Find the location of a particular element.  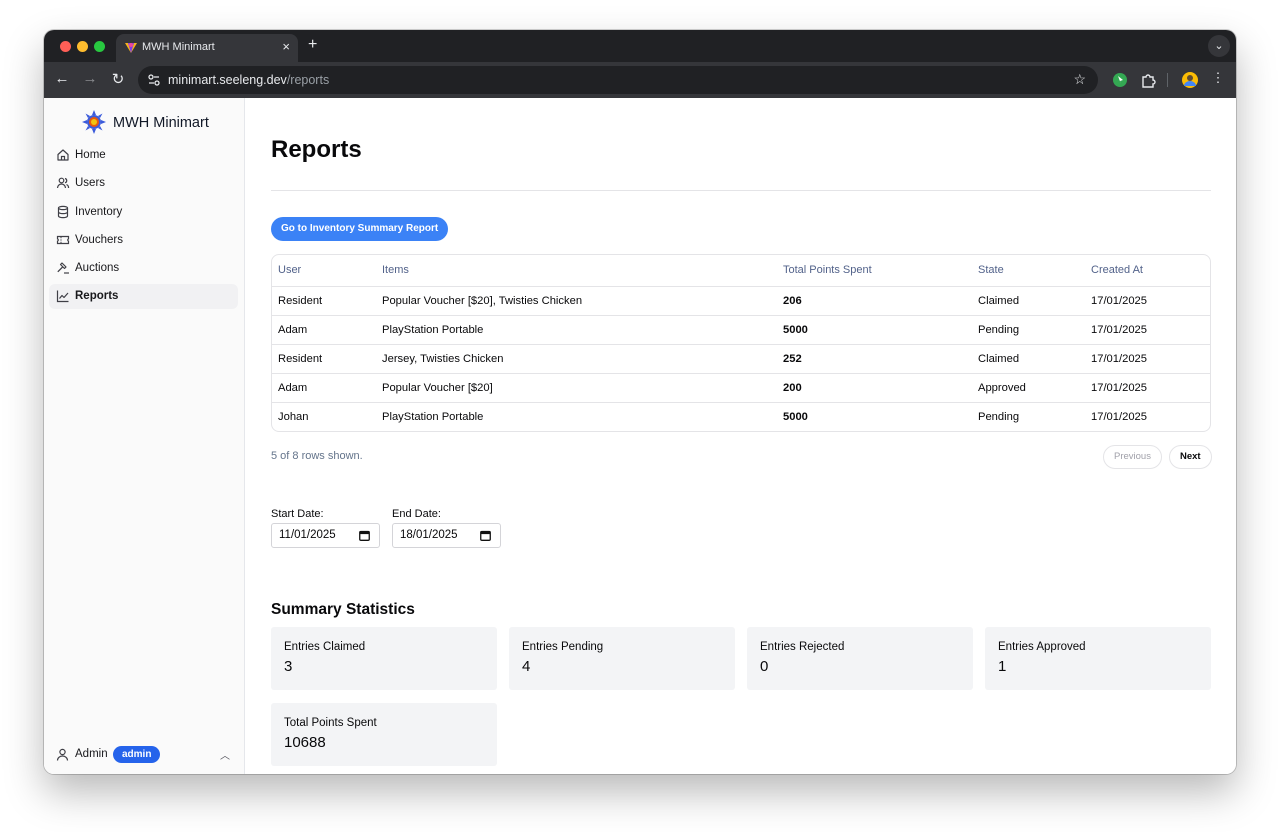

chevron-up-icon: ︿ is located at coordinates (225, 756).